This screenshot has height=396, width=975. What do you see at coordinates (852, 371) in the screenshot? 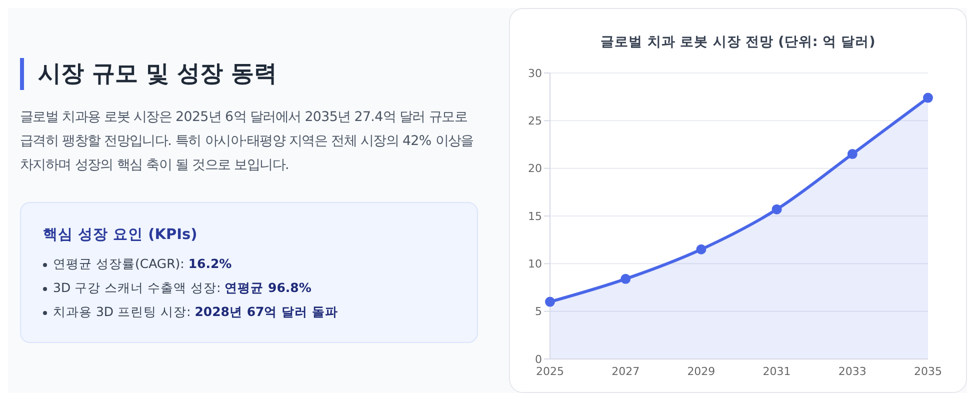
I see `x-tick-label: 2033` at bounding box center [852, 371].